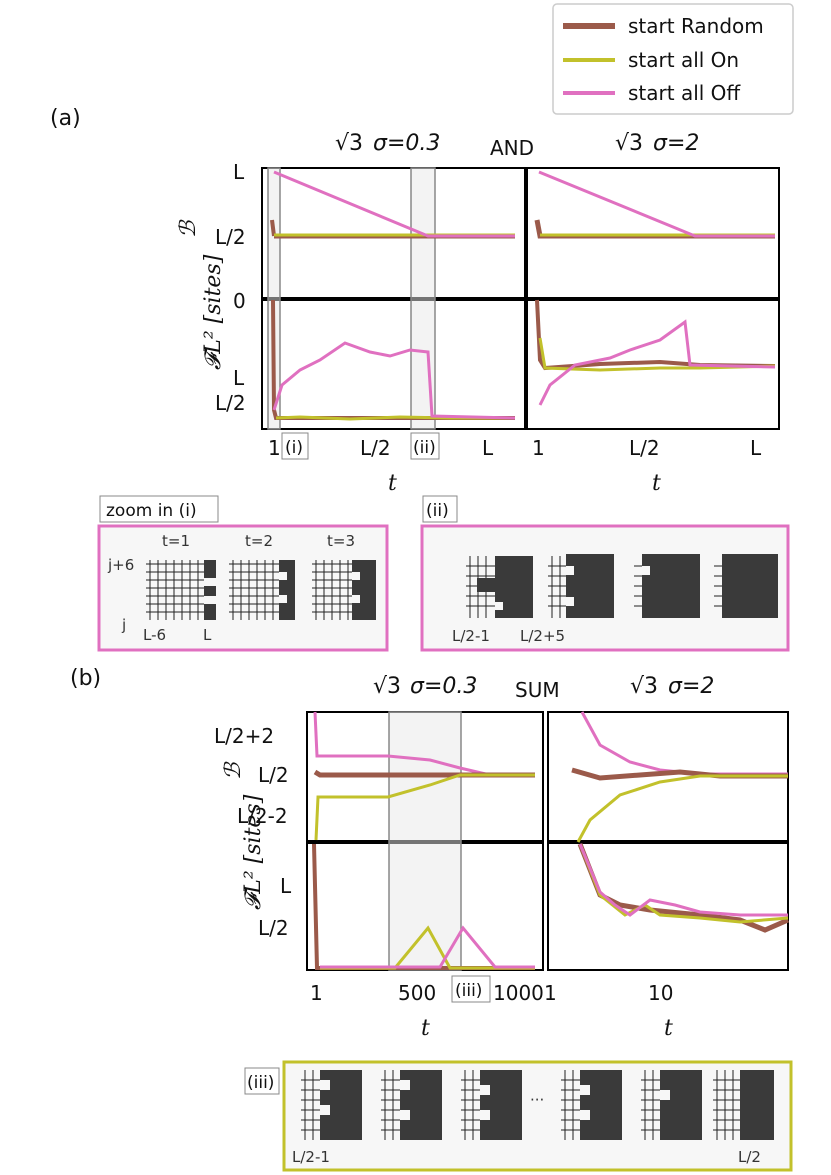 This screenshot has width=831, height=1175. I want to click on svg-text: L/2-2, so click(262, 816).